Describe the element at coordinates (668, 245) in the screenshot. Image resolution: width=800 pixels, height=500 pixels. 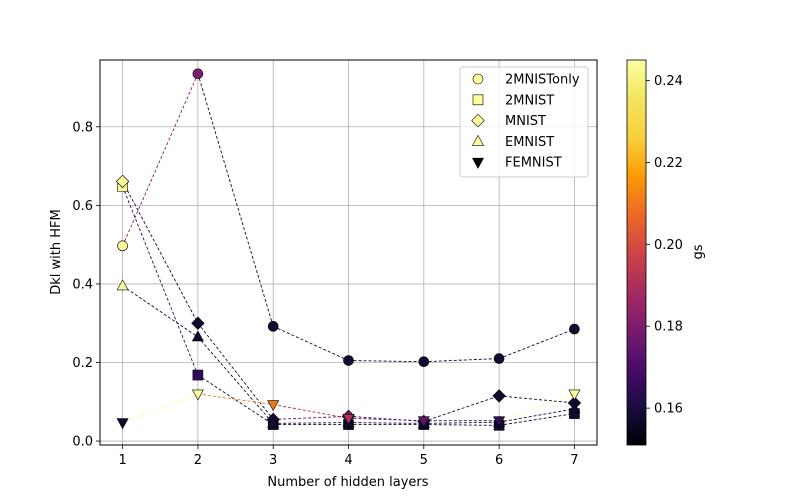
I see `colorbar-tick-label: 0.20` at that location.